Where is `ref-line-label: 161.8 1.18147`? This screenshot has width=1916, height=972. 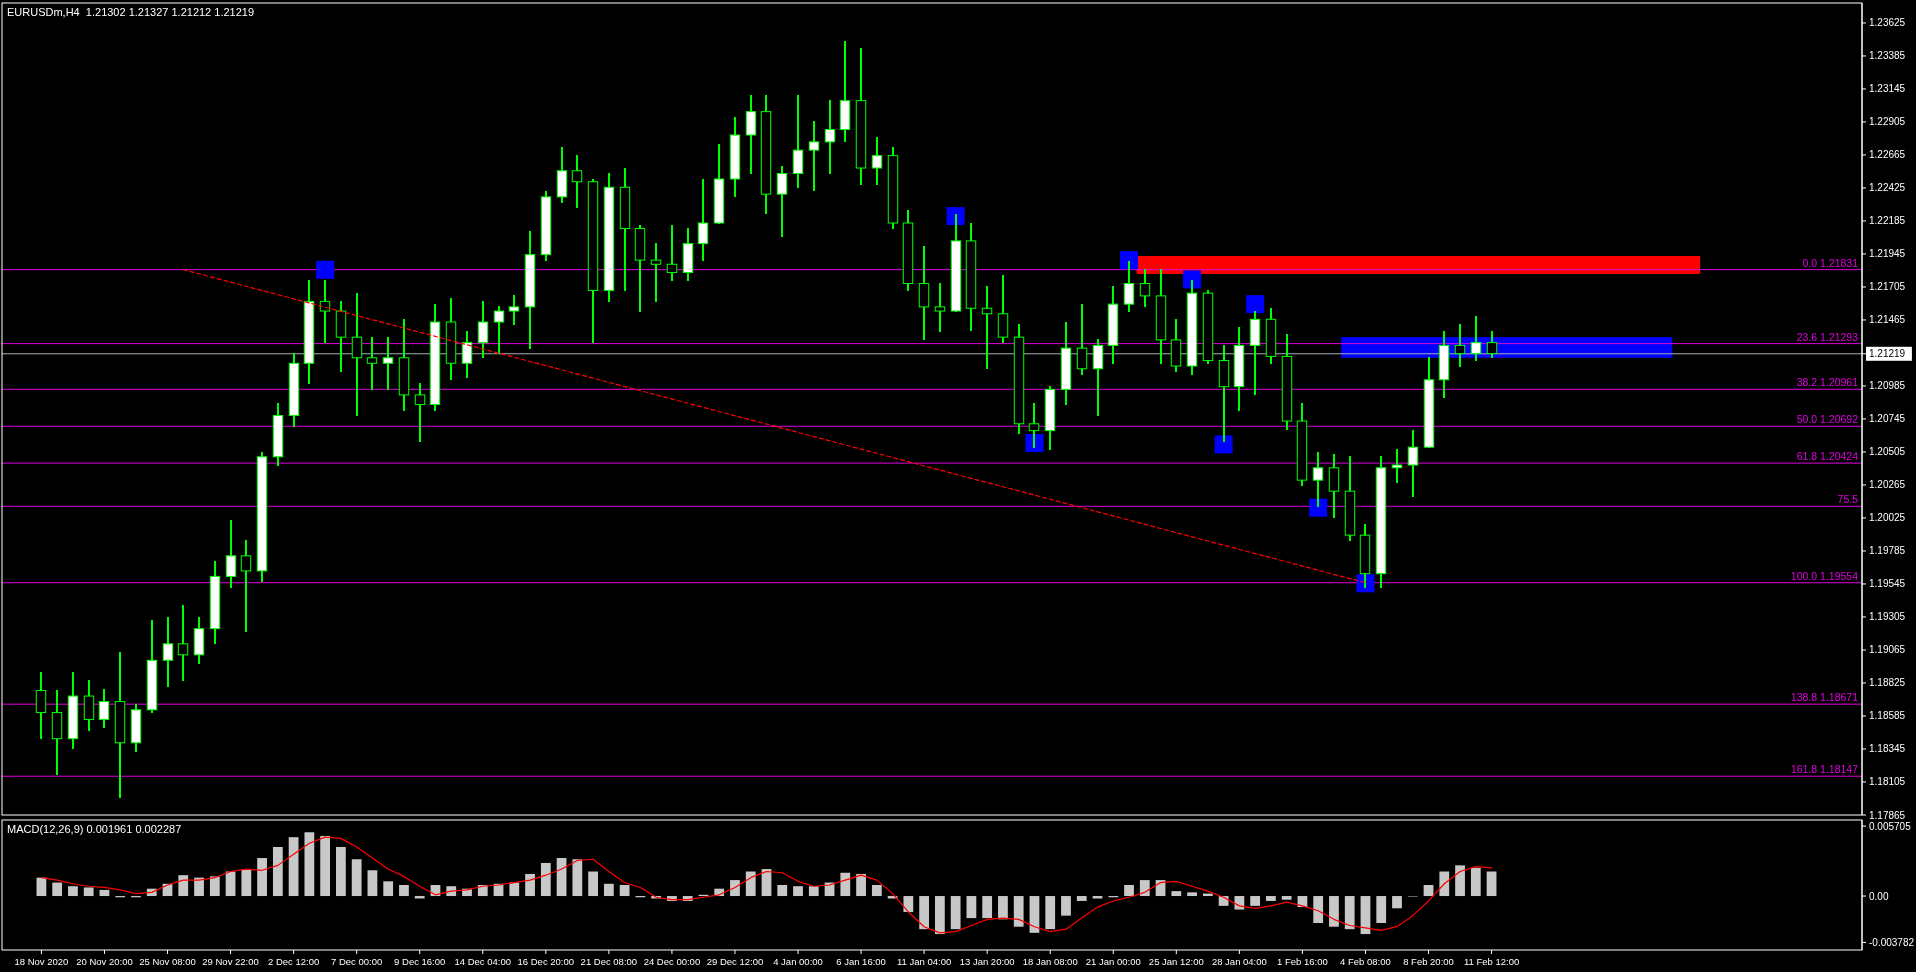
ref-line-label: 161.8 1.18147 is located at coordinates (1824, 769).